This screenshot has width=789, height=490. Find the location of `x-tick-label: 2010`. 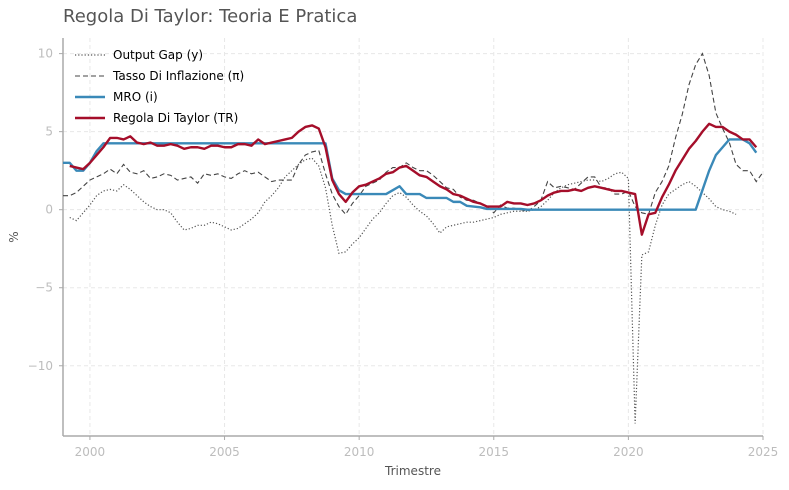

x-tick-label: 2010 is located at coordinates (359, 452).